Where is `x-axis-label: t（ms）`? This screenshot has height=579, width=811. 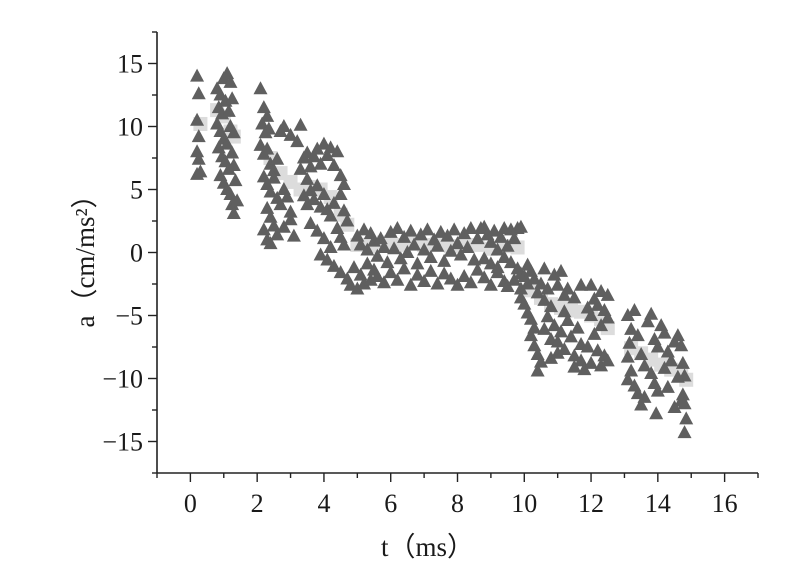 x-axis-label: t（ms） is located at coordinates (427, 547).